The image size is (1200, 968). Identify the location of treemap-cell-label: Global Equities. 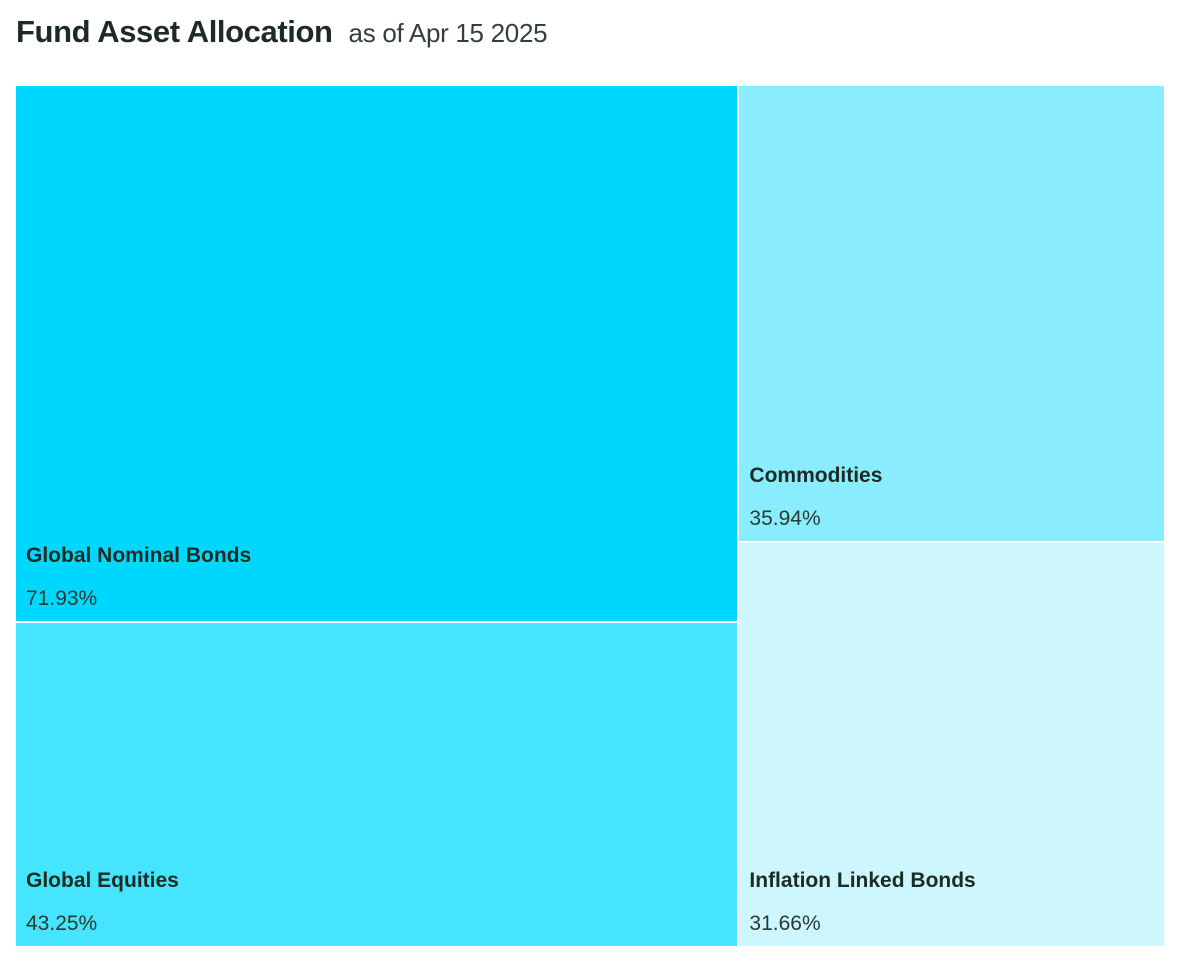
(102, 880).